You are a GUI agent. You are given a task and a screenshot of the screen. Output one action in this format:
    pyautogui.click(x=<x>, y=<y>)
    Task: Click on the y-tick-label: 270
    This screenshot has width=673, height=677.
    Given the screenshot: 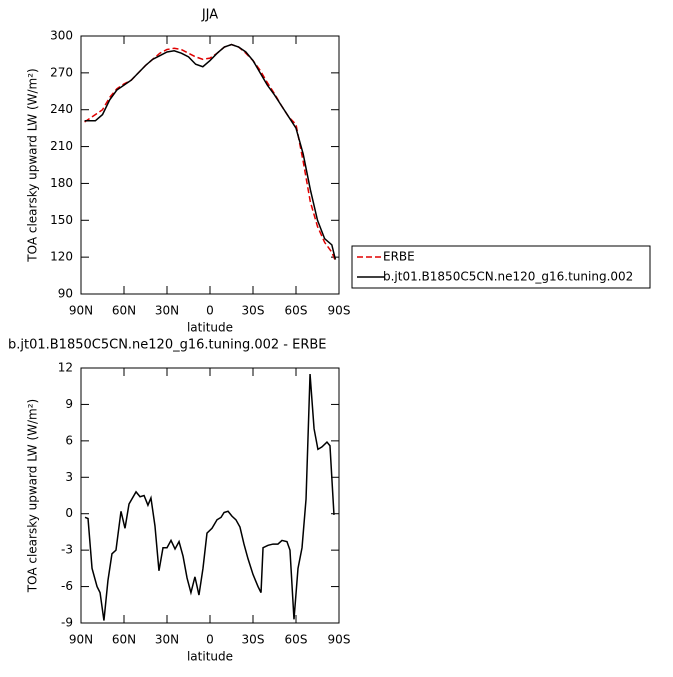 What is the action you would take?
    pyautogui.click(x=61, y=72)
    